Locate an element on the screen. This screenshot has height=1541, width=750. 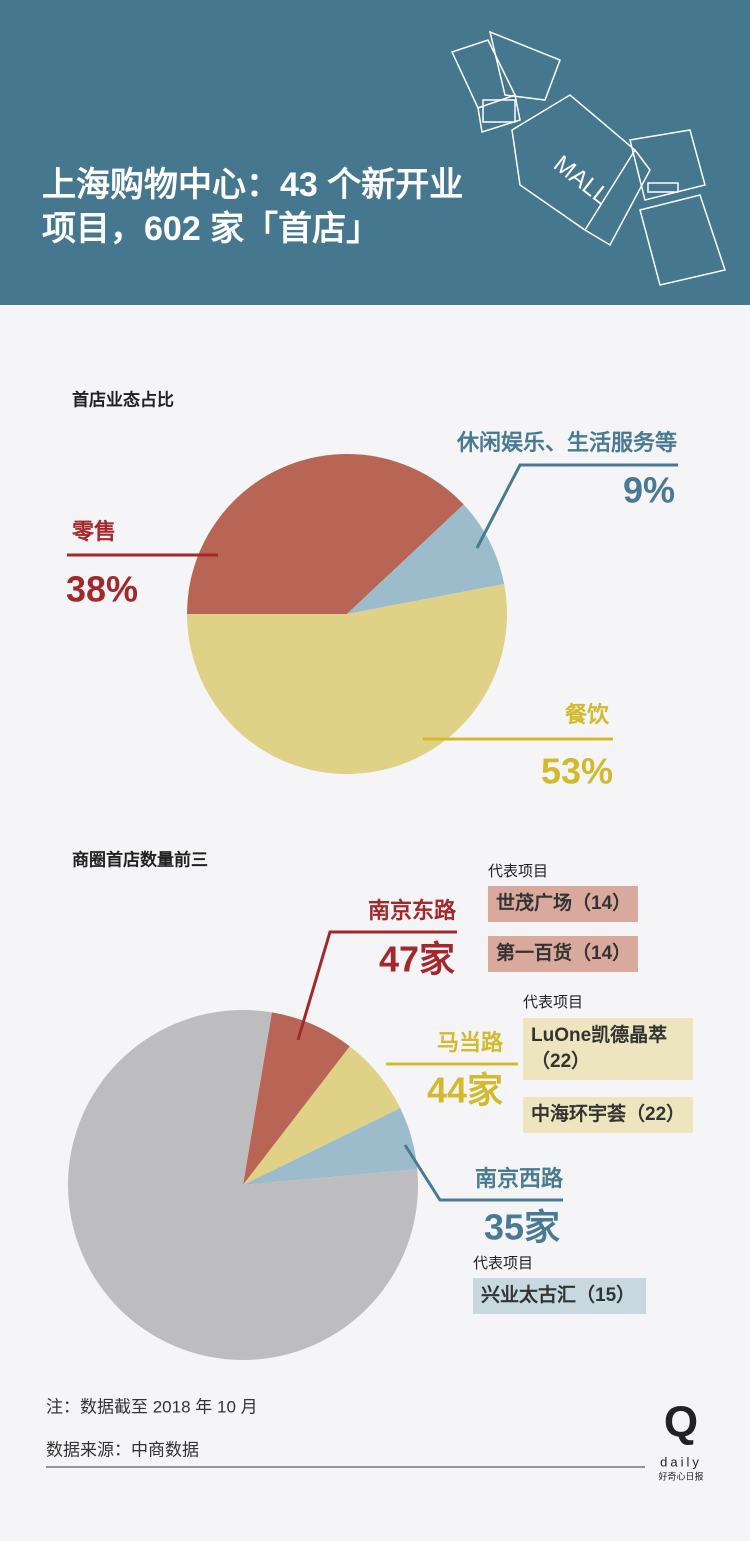
slice-label: 马当路 is located at coordinates (470, 1042).